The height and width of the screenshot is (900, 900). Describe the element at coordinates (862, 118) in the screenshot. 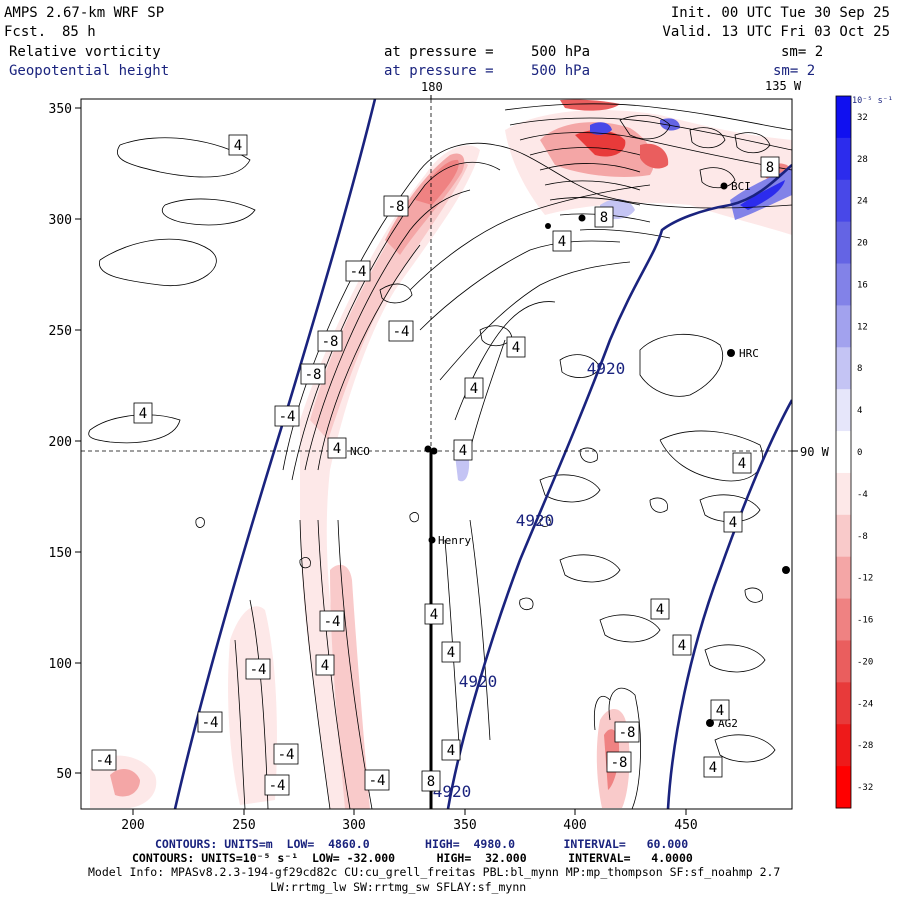

I see `colorbar-label: 32` at that location.